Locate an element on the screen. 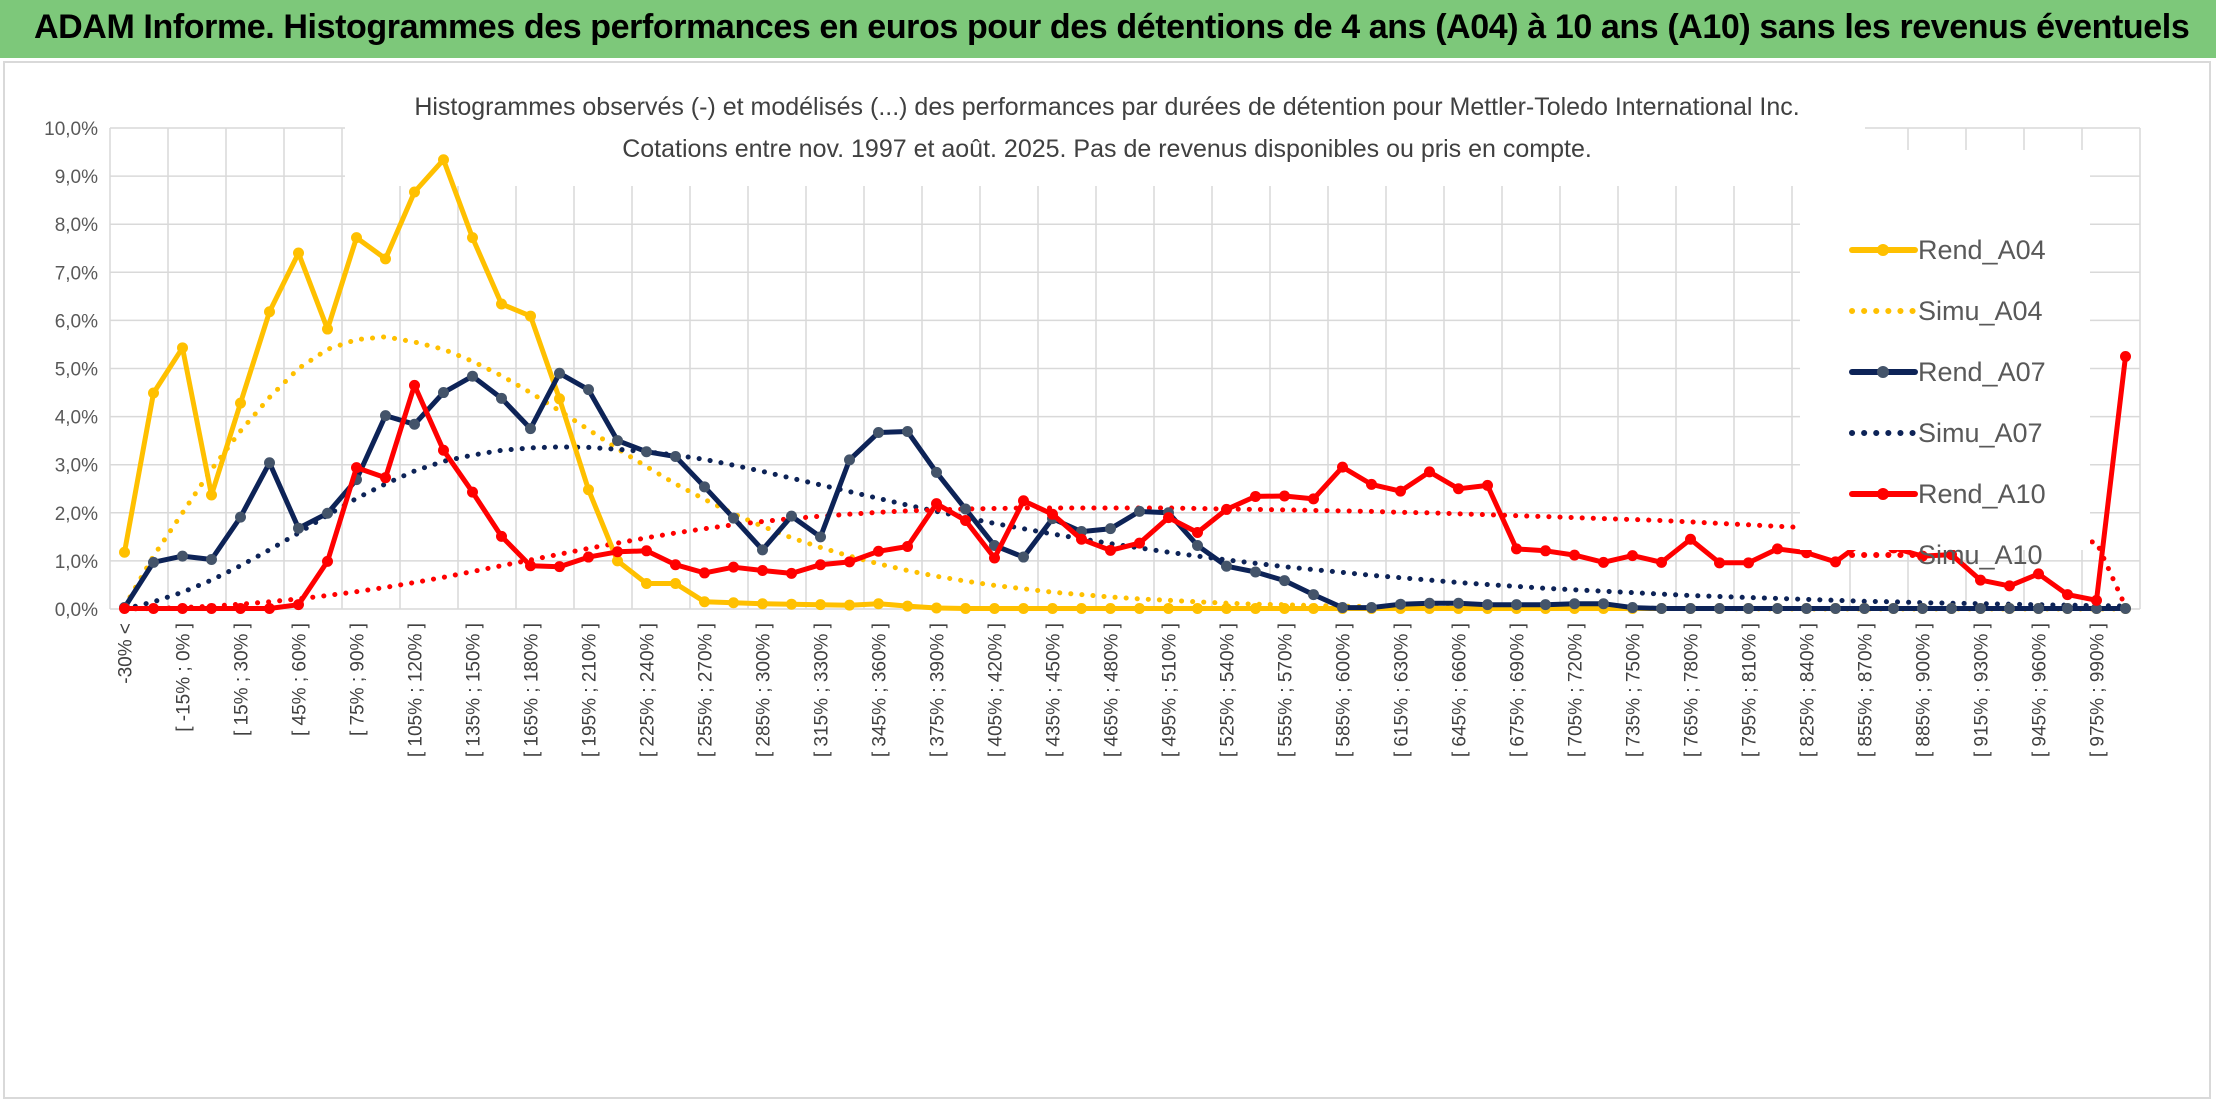  y-tick-label: 5,0% is located at coordinates (76, 370).